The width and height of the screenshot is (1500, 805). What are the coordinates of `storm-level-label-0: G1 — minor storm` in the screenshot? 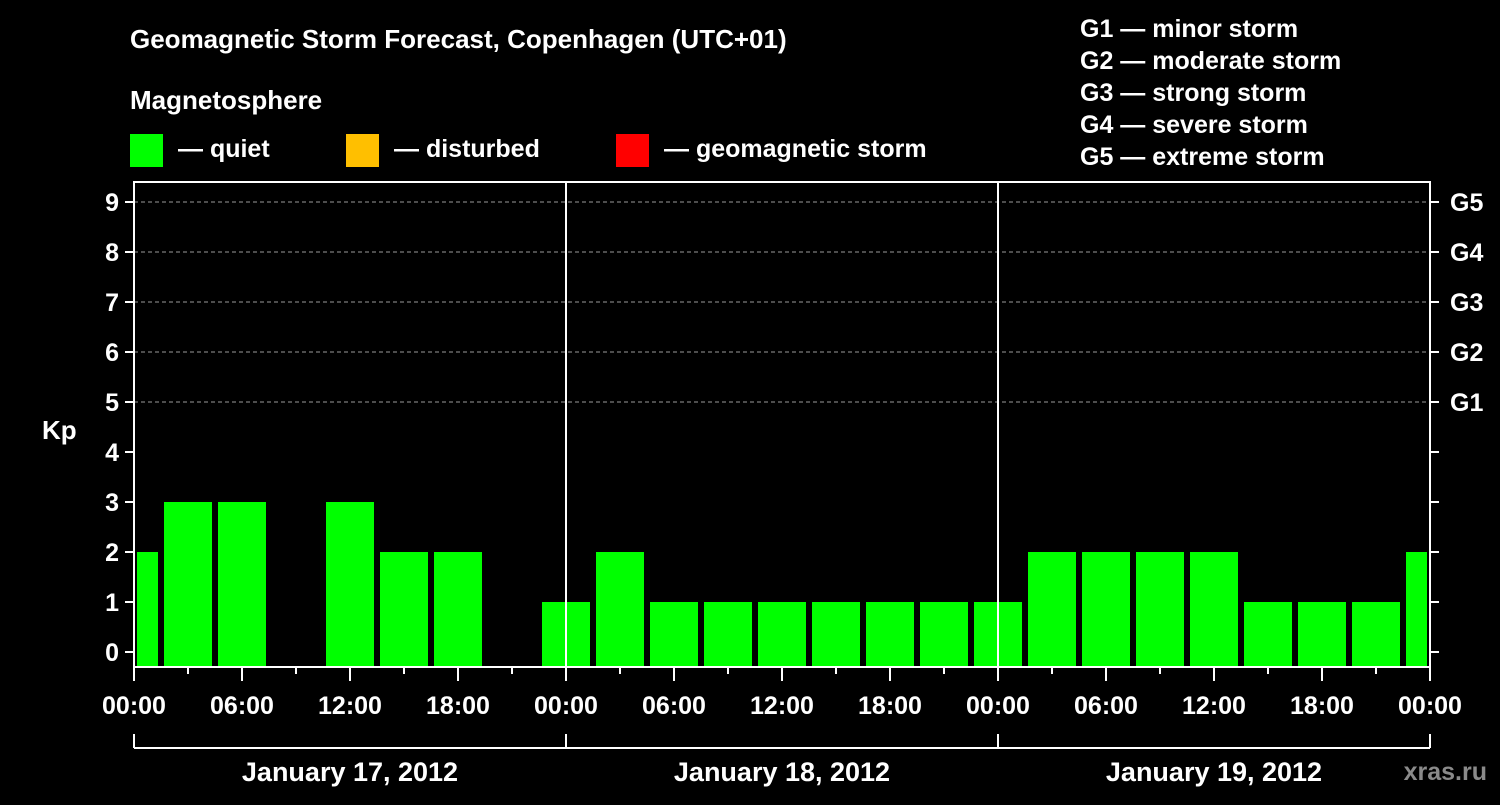 It's located at (1189, 29).